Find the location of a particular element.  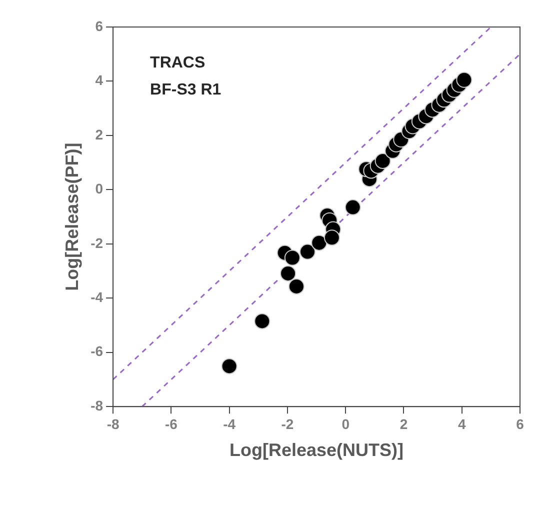

y-tick-label: -8 is located at coordinates (97, 405).